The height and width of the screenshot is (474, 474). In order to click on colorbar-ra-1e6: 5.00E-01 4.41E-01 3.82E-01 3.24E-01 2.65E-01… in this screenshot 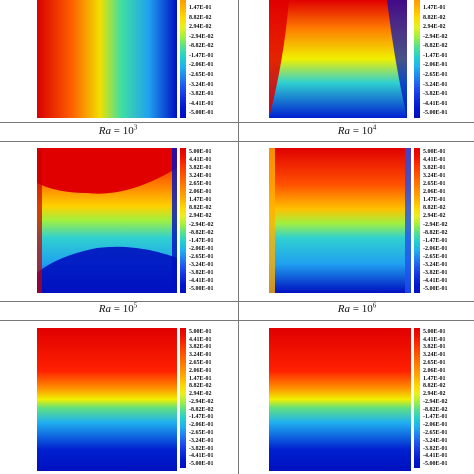, I will do `click(439, 220)`.